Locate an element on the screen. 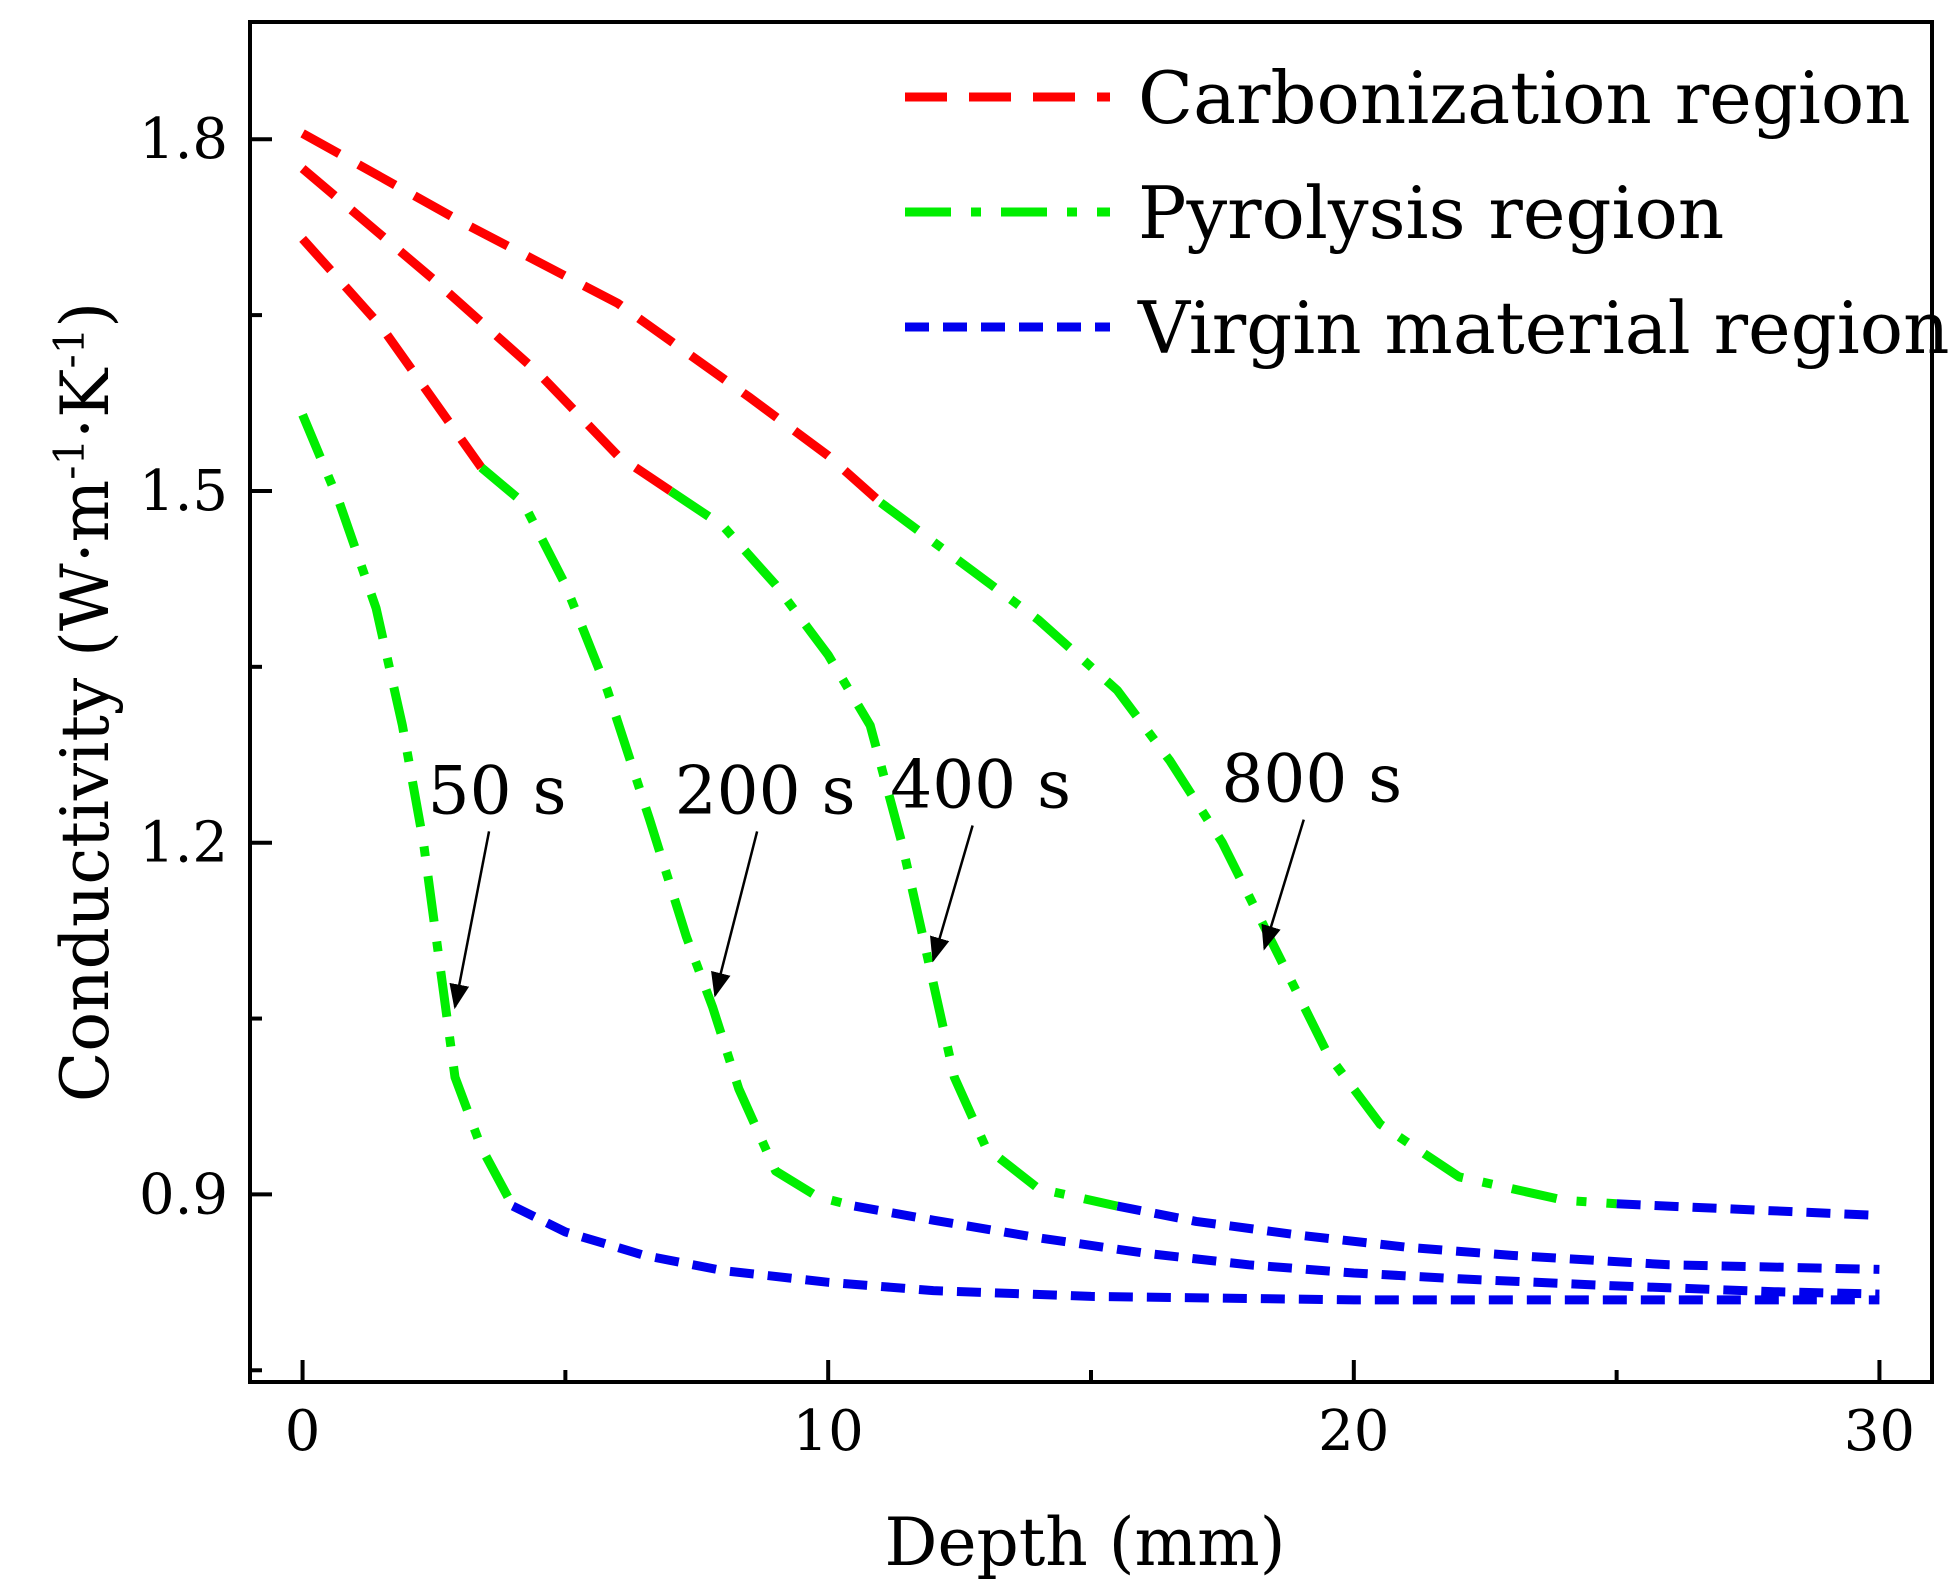 The height and width of the screenshot is (1595, 1954). series-50s-virgin-line is located at coordinates (1195, 1253).